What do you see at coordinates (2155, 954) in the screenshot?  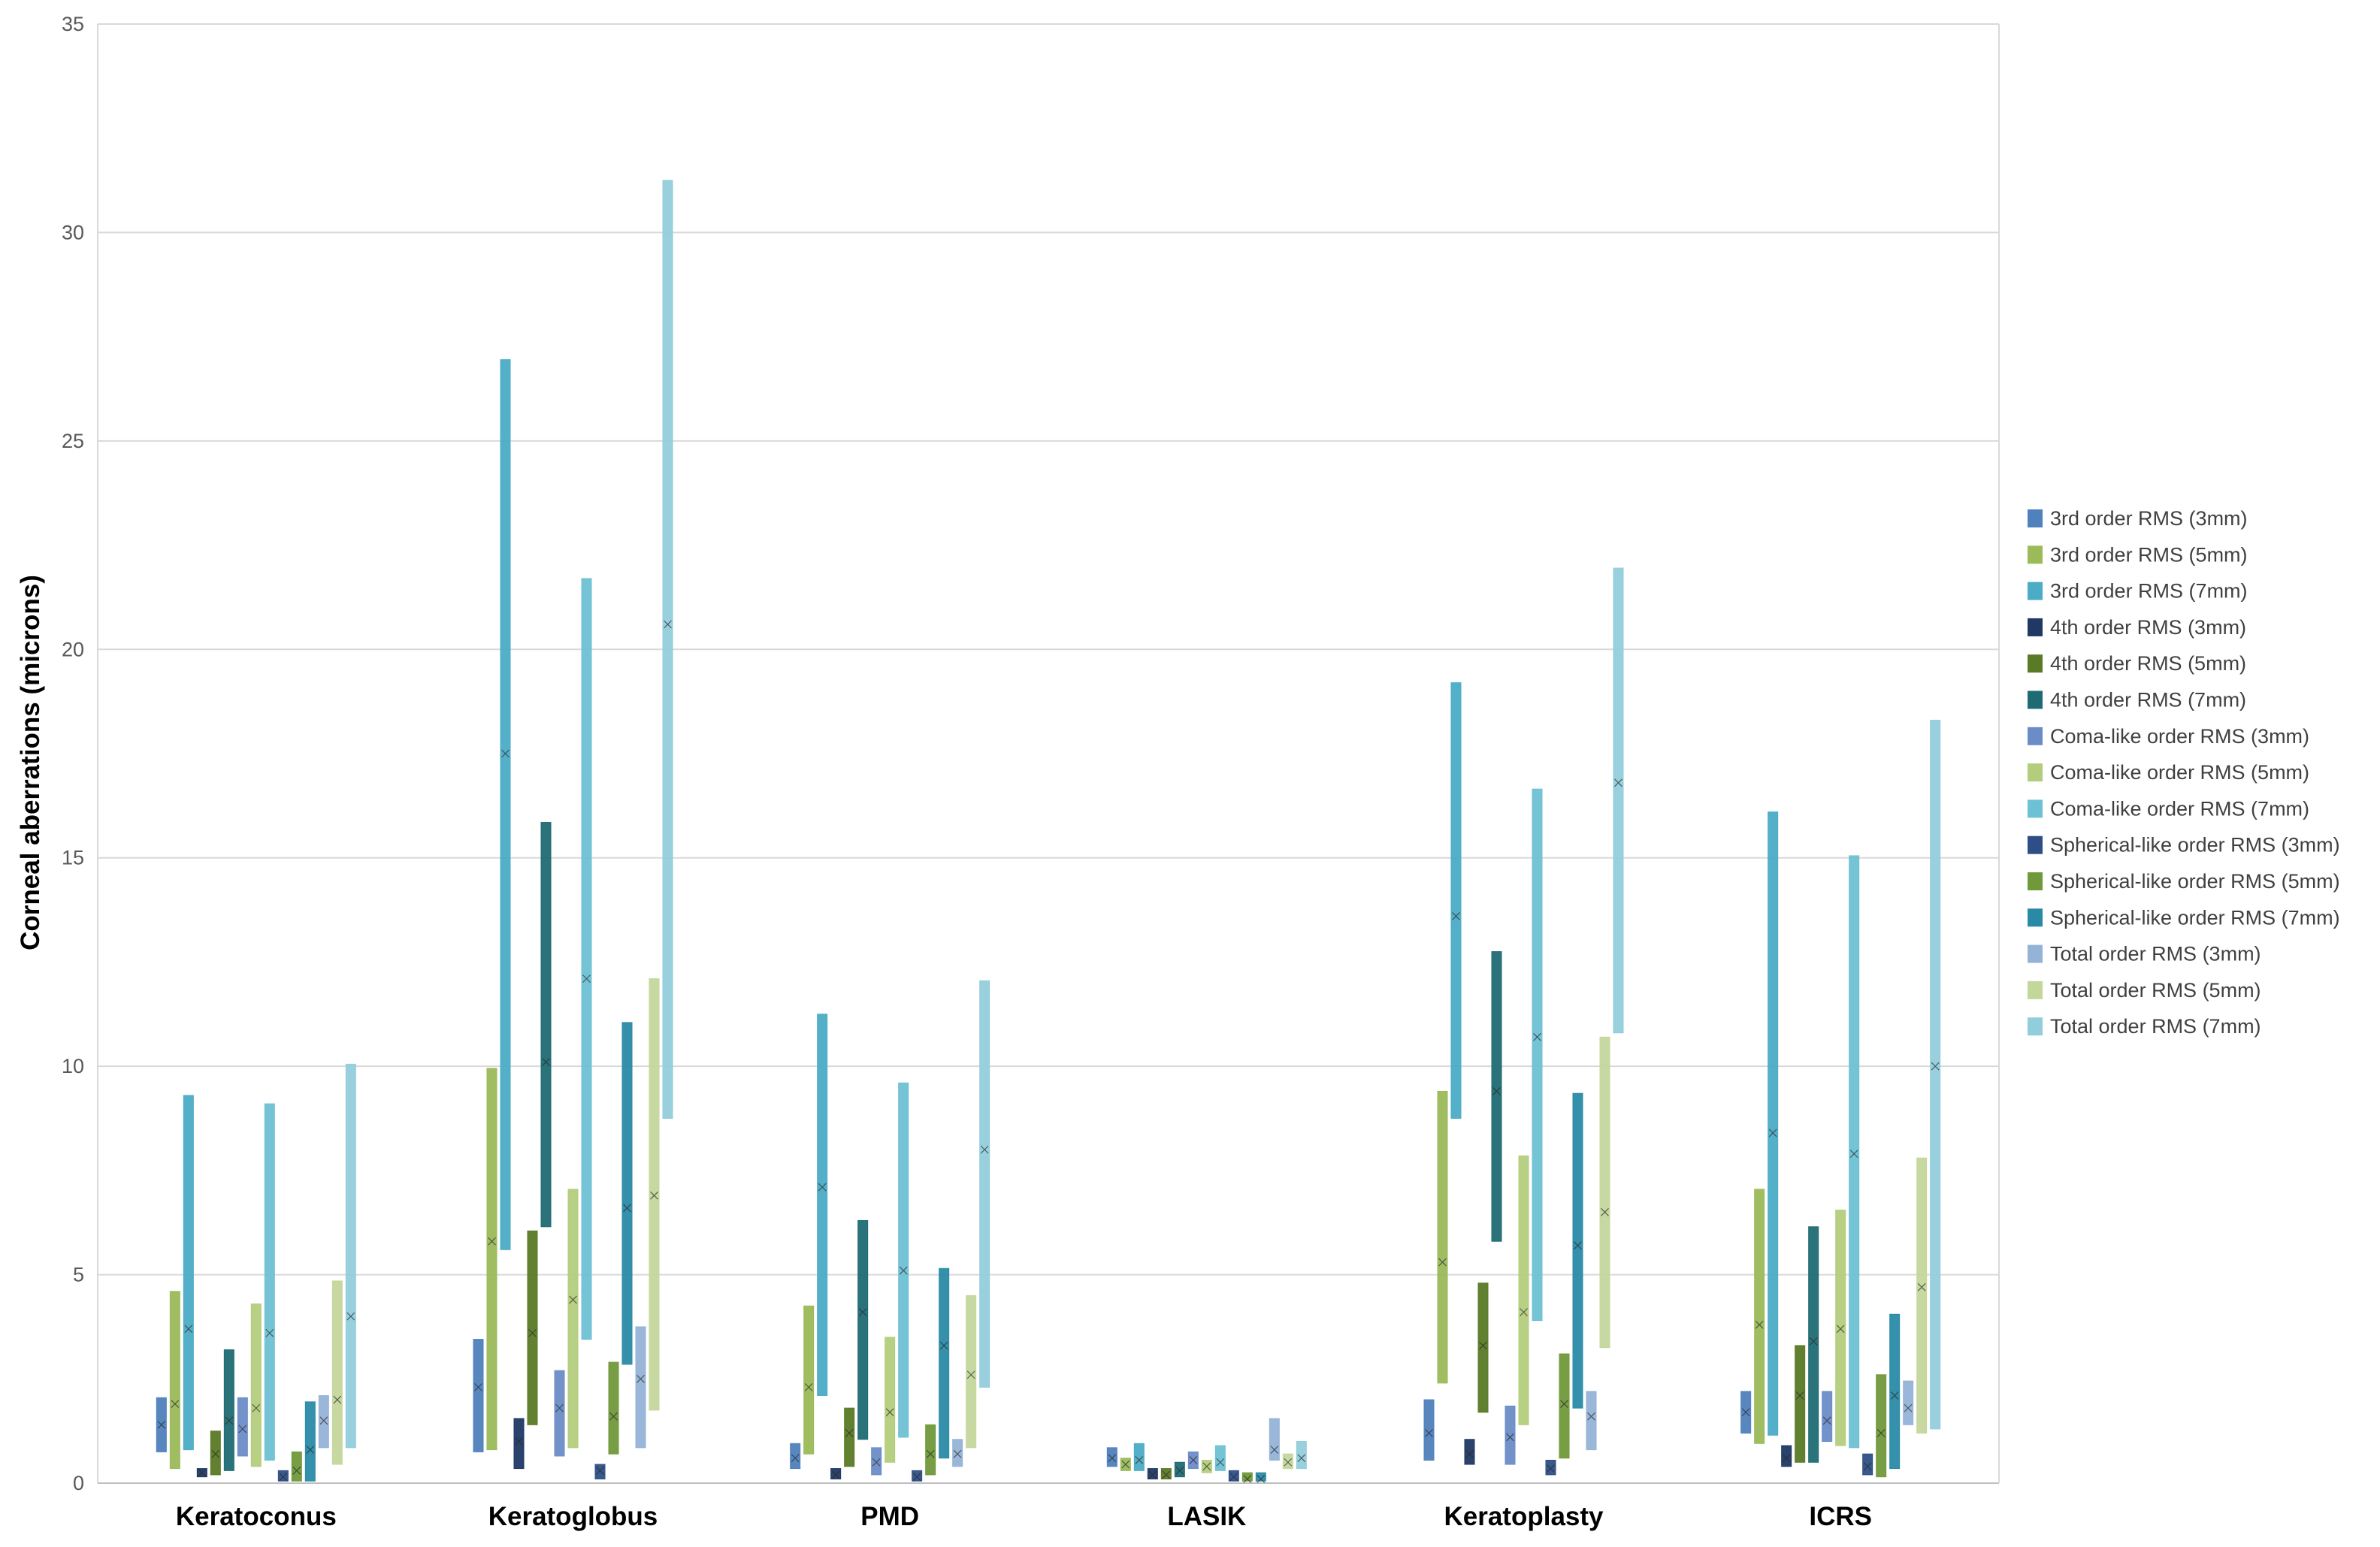 I see `legend-label: Total order RMS (3mm)` at bounding box center [2155, 954].